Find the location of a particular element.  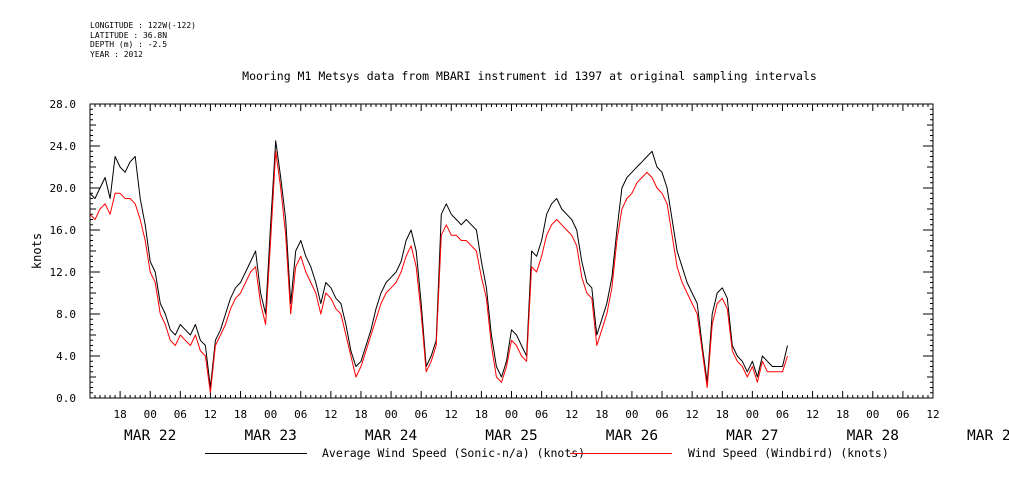

latitude-label: LATITUDE : 36.8N is located at coordinates (129, 35).